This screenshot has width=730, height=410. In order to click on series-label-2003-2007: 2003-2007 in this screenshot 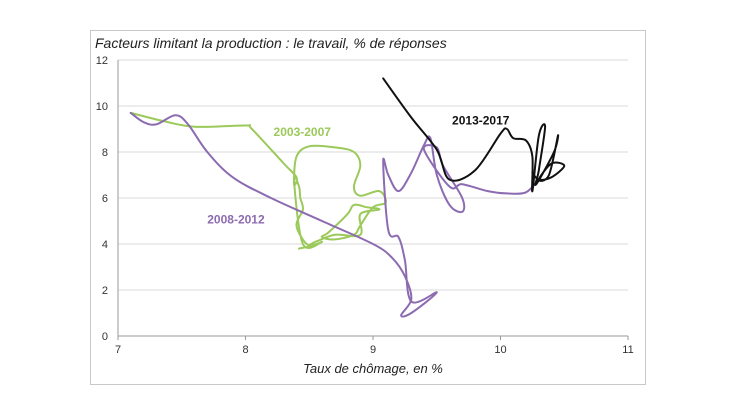, I will do `click(303, 132)`.